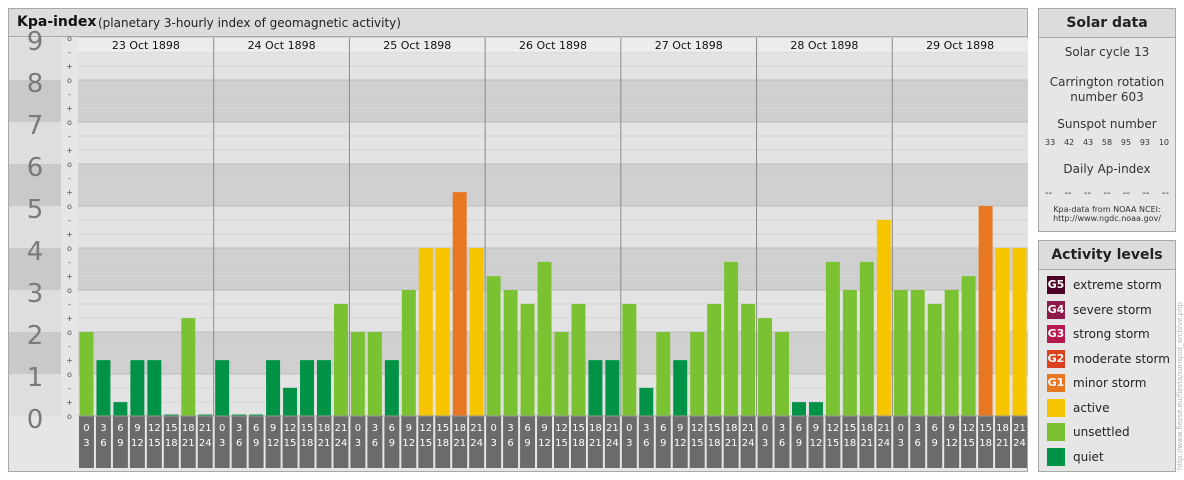  I want to click on y-tick-label: 1, so click(35, 378).